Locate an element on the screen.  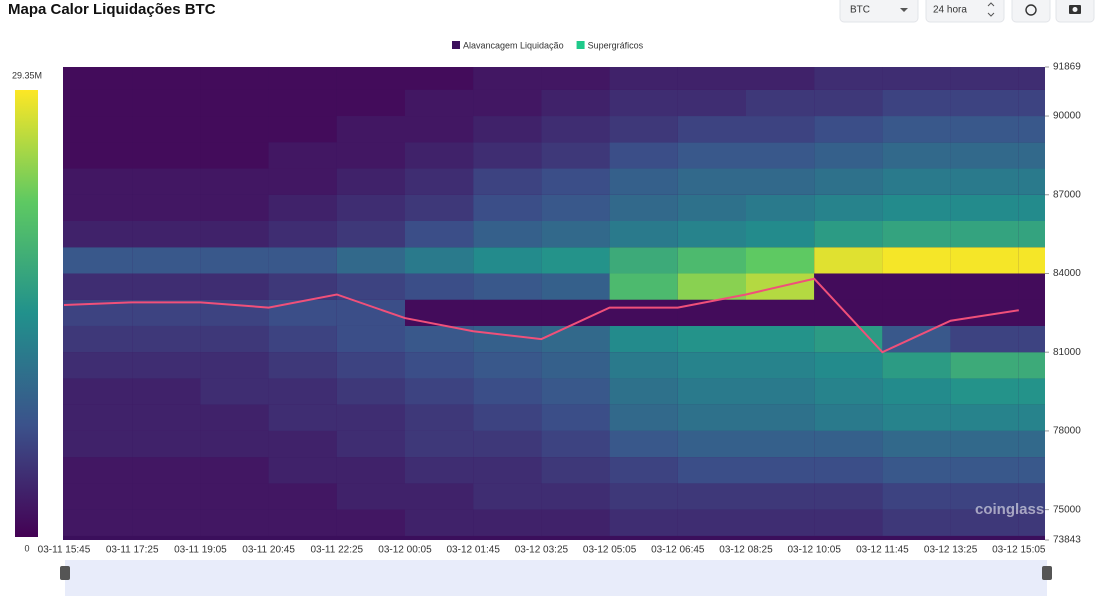
price-line is located at coordinates (541, 315).